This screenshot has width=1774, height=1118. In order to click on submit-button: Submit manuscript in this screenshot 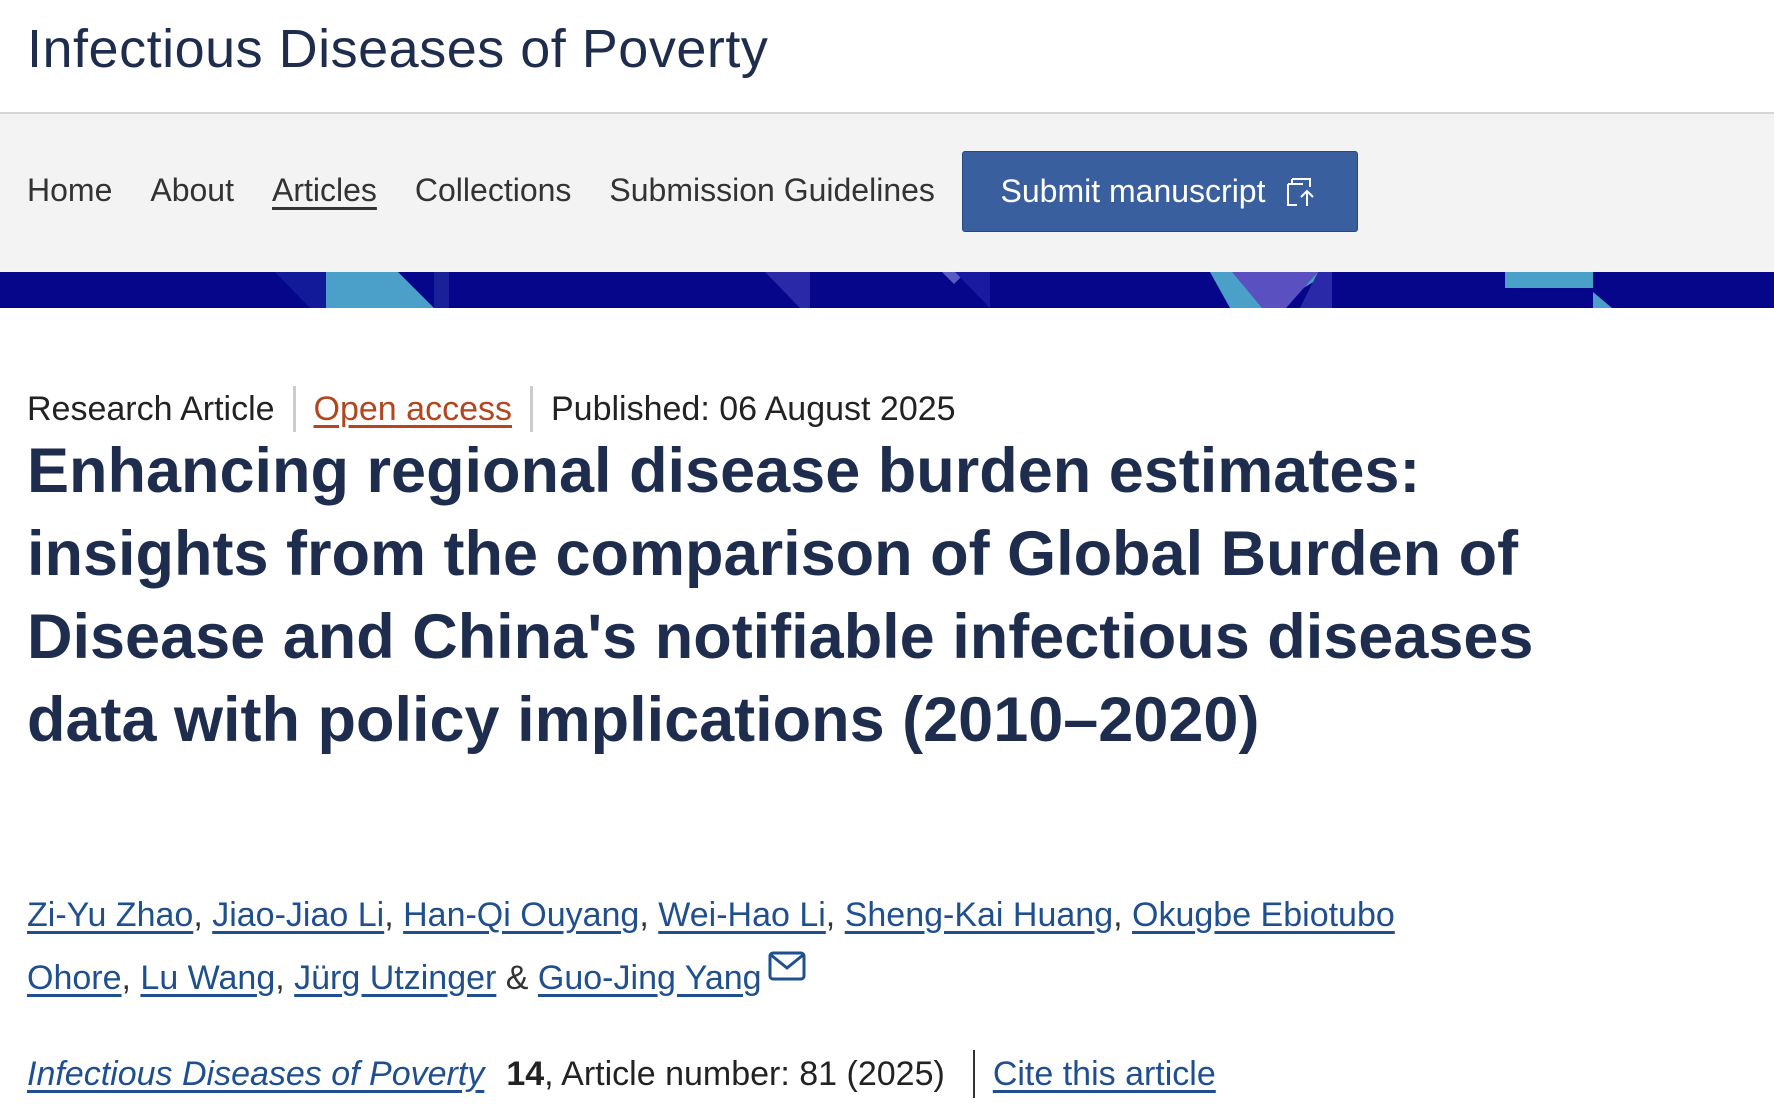, I will do `click(1160, 191)`.